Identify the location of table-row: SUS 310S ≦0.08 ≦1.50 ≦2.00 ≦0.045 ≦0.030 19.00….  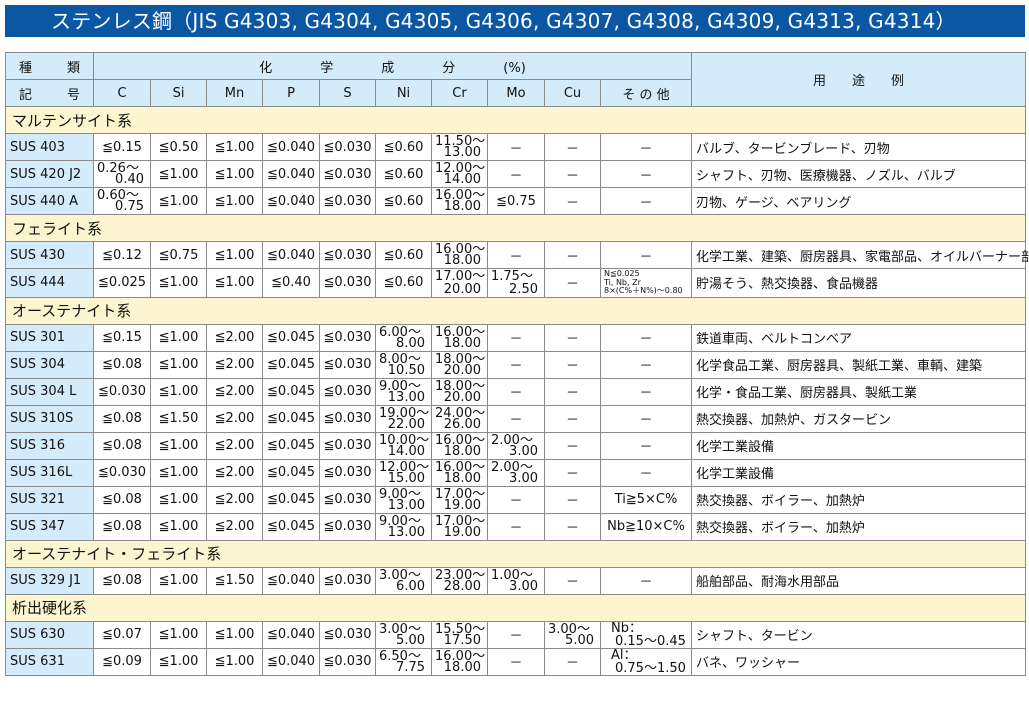
(515, 418).